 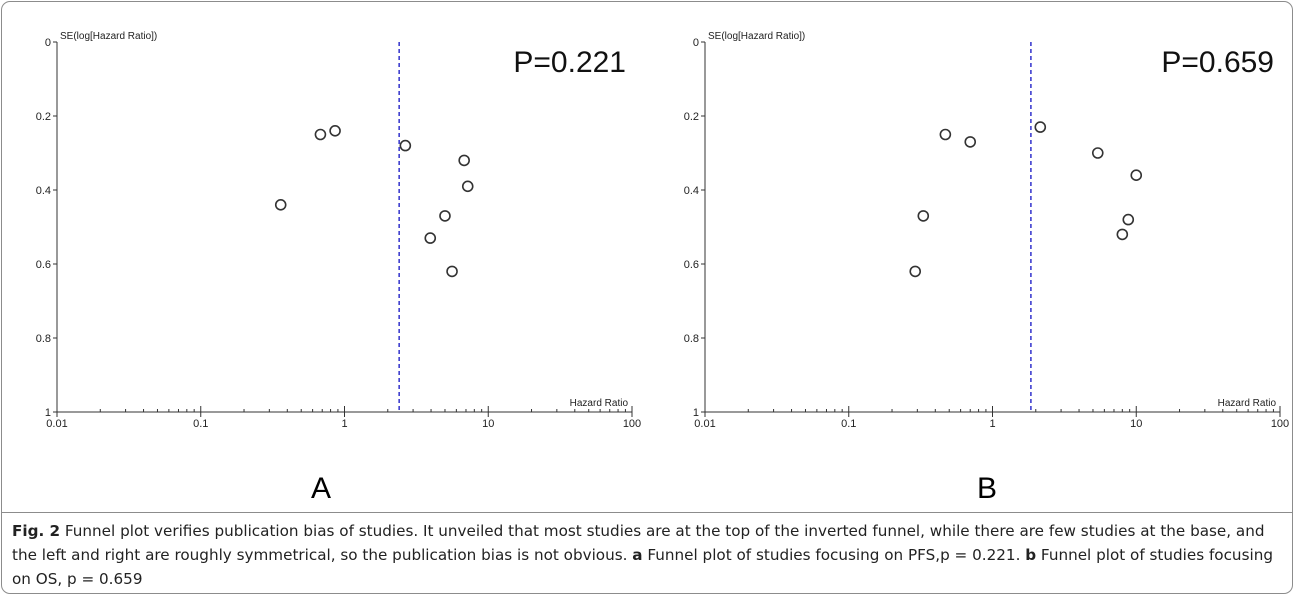 I want to click on panel-letter-b: B, so click(x=987, y=488).